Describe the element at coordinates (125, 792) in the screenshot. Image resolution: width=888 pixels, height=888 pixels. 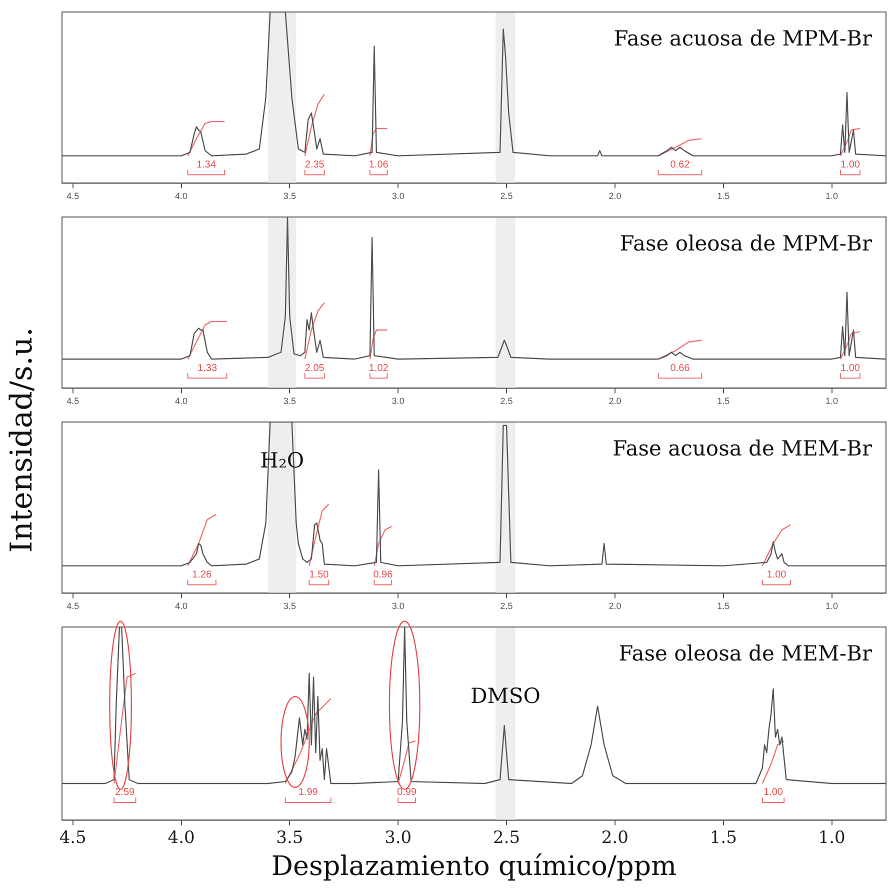
I see `annotation: 2.59` at that location.